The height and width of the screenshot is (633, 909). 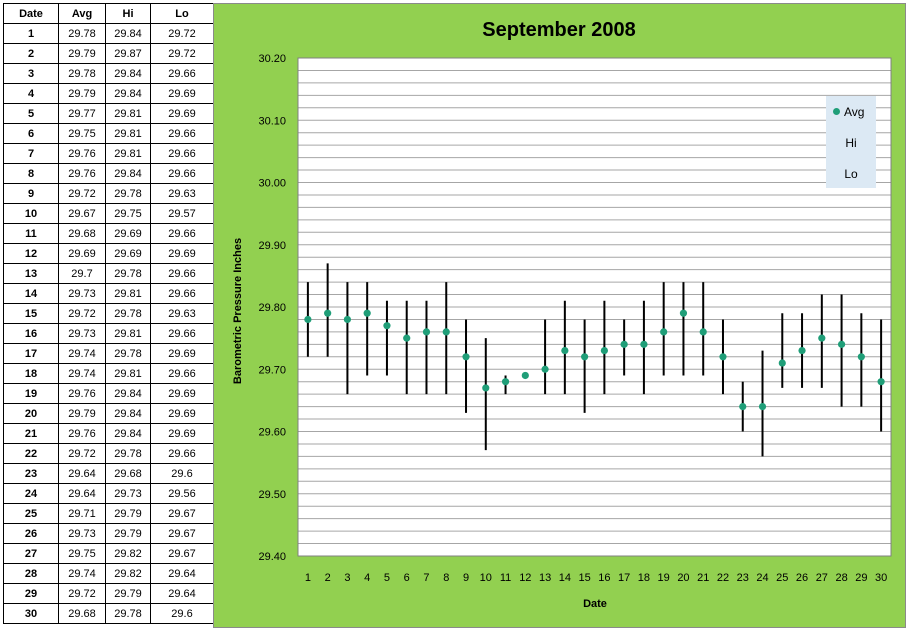 I want to click on legend: Avg Hi Lo, so click(x=851, y=142).